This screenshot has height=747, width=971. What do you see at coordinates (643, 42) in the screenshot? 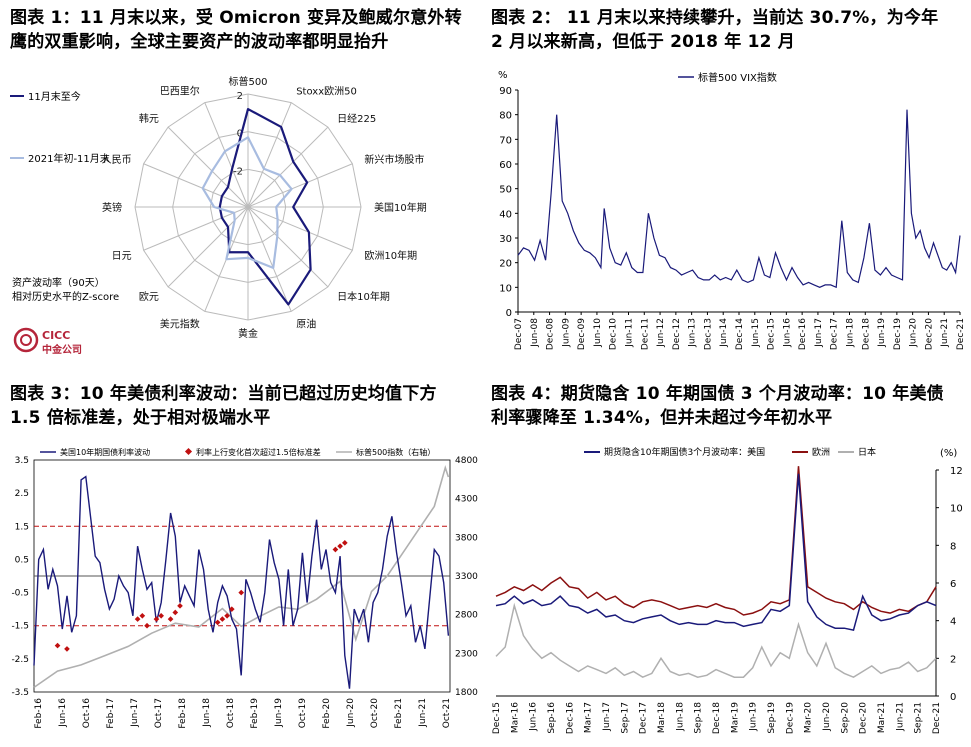
I see `fig2-title-line2: 2 月以来新高，但低于 2018 年 12 月` at bounding box center [643, 42].